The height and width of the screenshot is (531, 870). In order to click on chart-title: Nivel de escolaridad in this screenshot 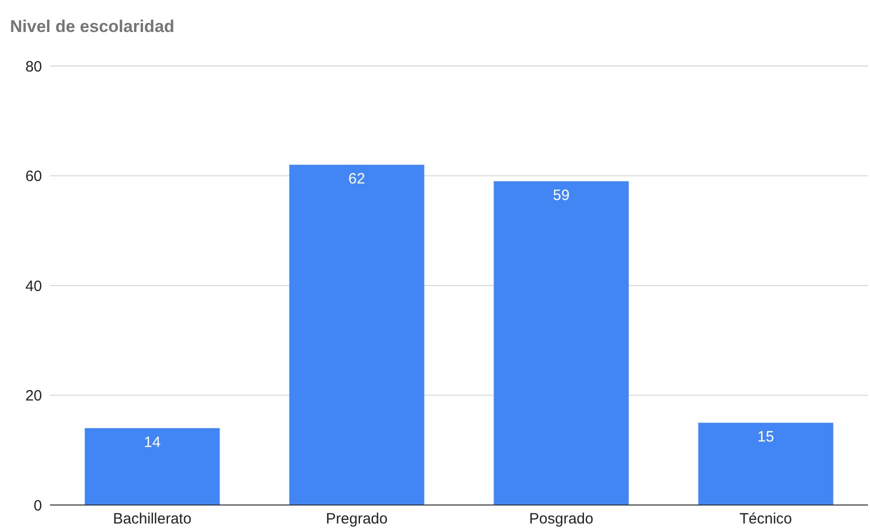, I will do `click(92, 27)`.